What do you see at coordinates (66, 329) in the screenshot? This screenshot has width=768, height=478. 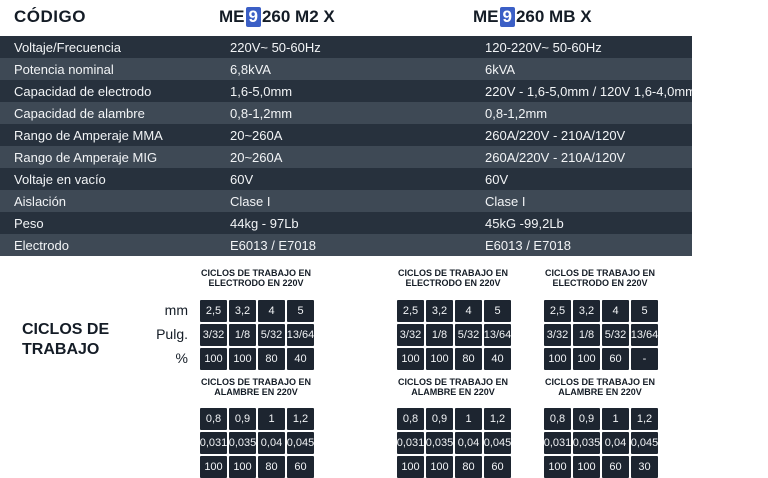 I see `duty-cycle-heading-line-1: CICLOS DE` at bounding box center [66, 329].